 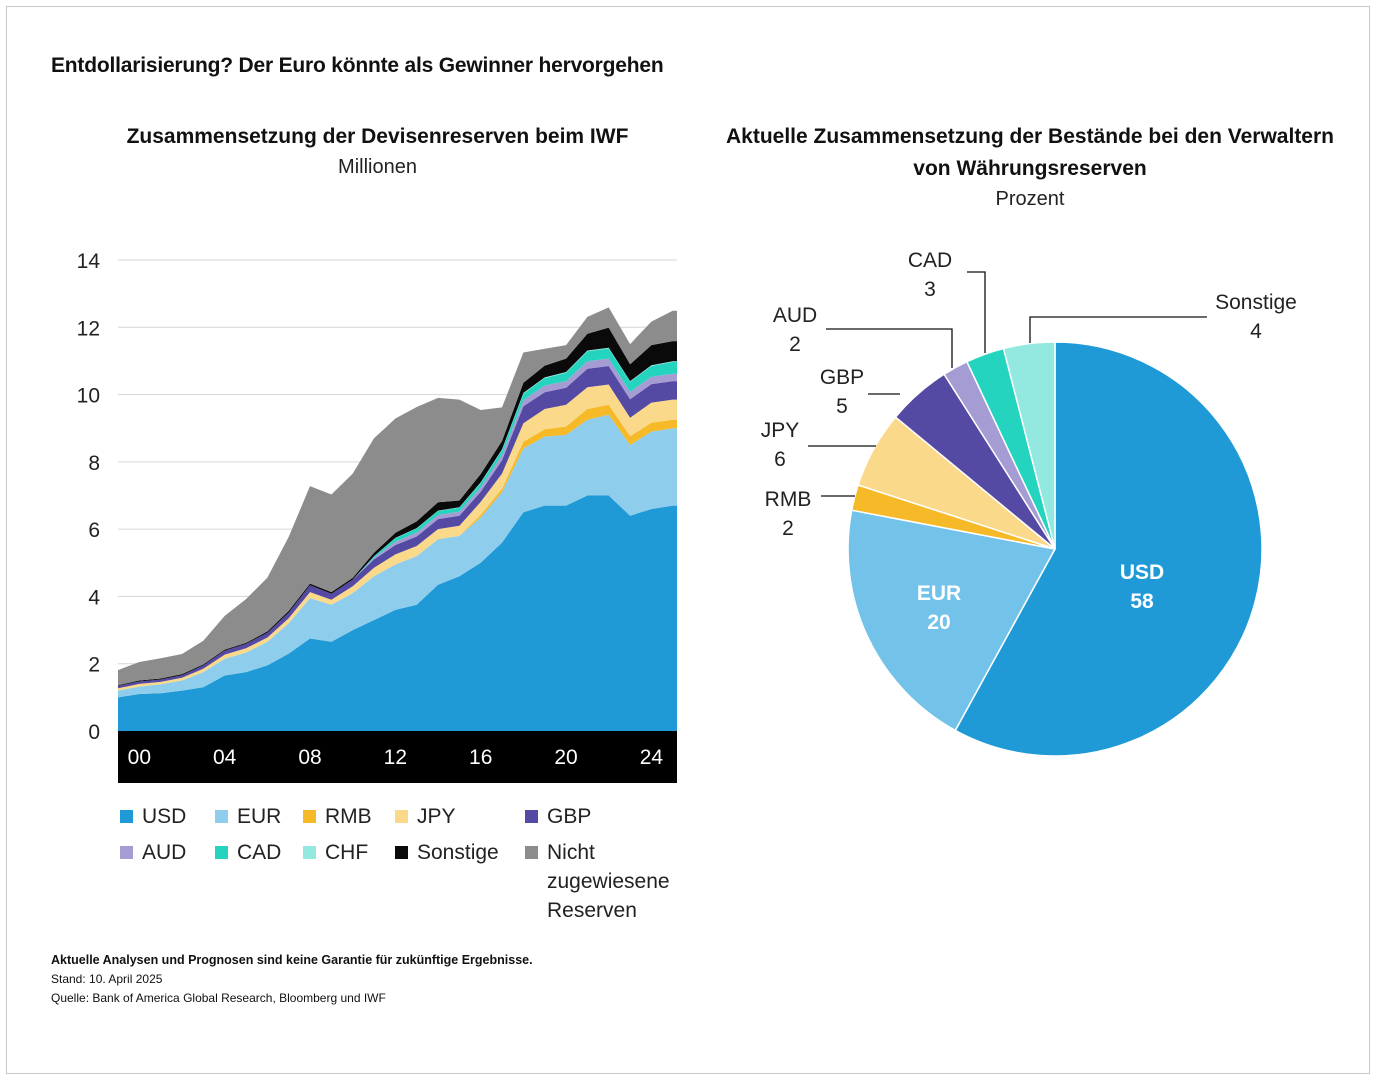 I want to click on legend-item: USD, so click(x=153, y=816).